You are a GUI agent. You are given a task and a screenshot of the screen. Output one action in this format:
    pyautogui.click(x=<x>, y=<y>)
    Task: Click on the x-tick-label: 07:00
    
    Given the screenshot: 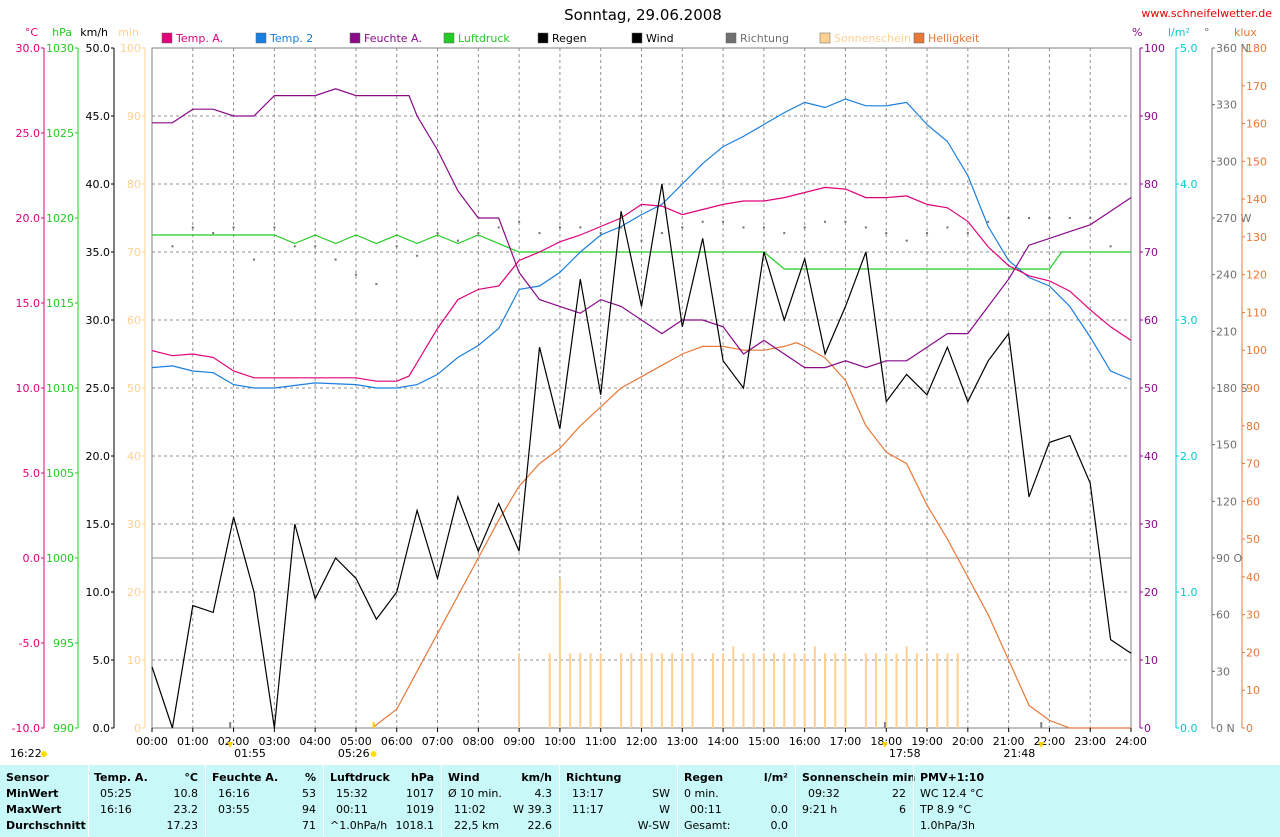 What is the action you would take?
    pyautogui.click(x=438, y=741)
    